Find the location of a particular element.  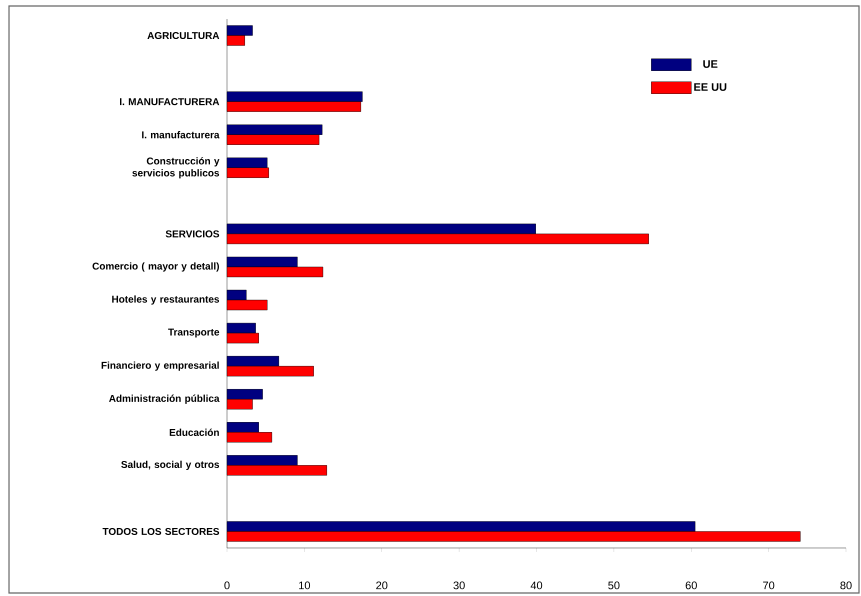

x-tick-label: 10 is located at coordinates (304, 586).